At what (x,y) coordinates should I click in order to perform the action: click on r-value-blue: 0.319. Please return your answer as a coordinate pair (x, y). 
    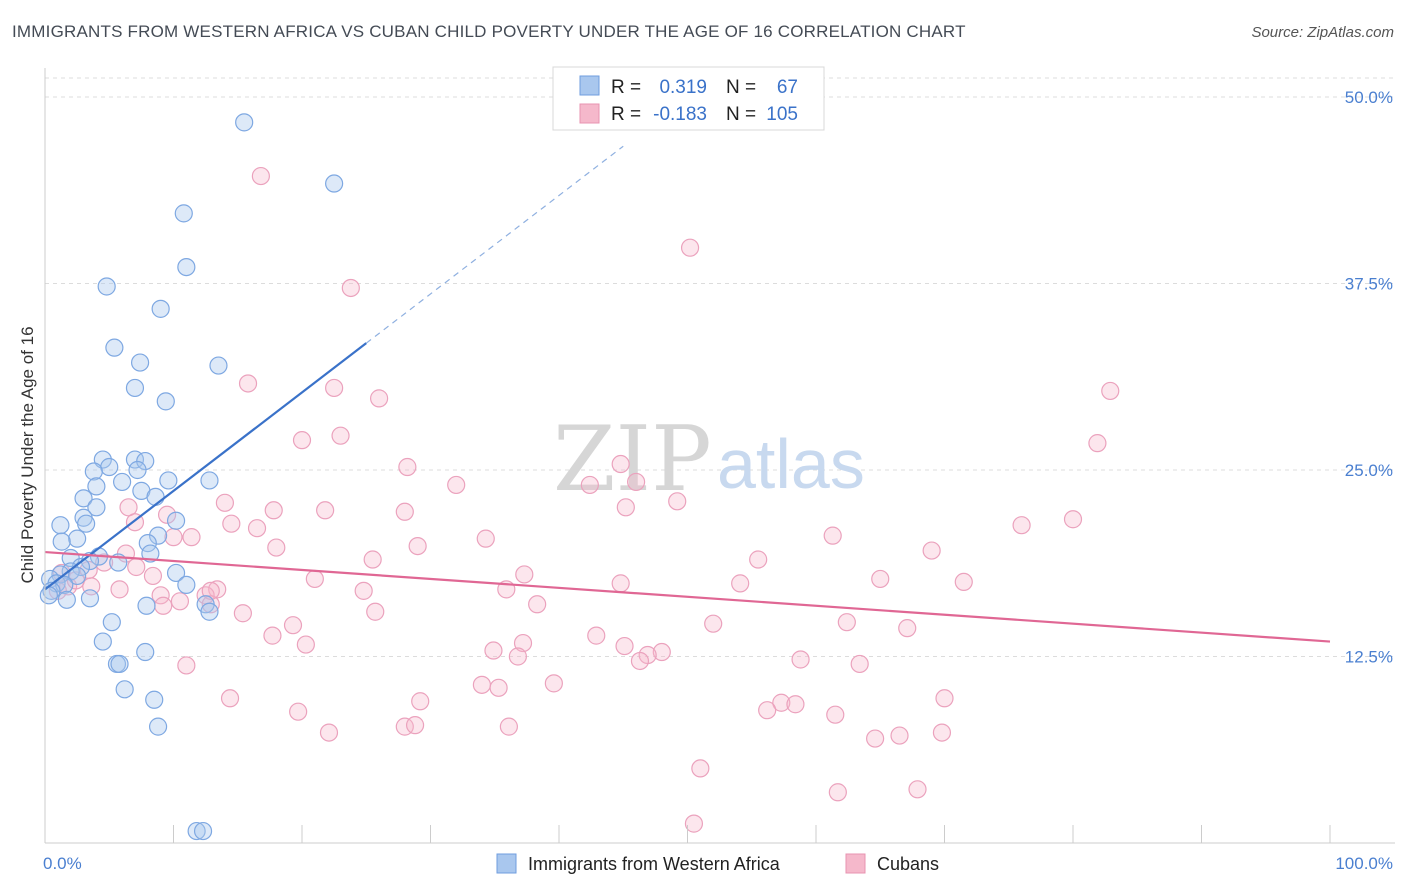
    Looking at the image, I should click on (683, 87).